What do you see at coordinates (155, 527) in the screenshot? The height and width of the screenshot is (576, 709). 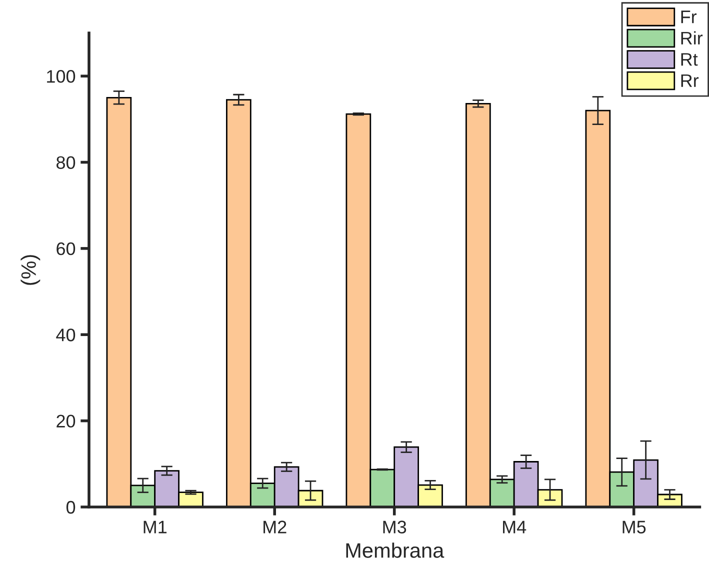 I see `x-tick-label: M1` at bounding box center [155, 527].